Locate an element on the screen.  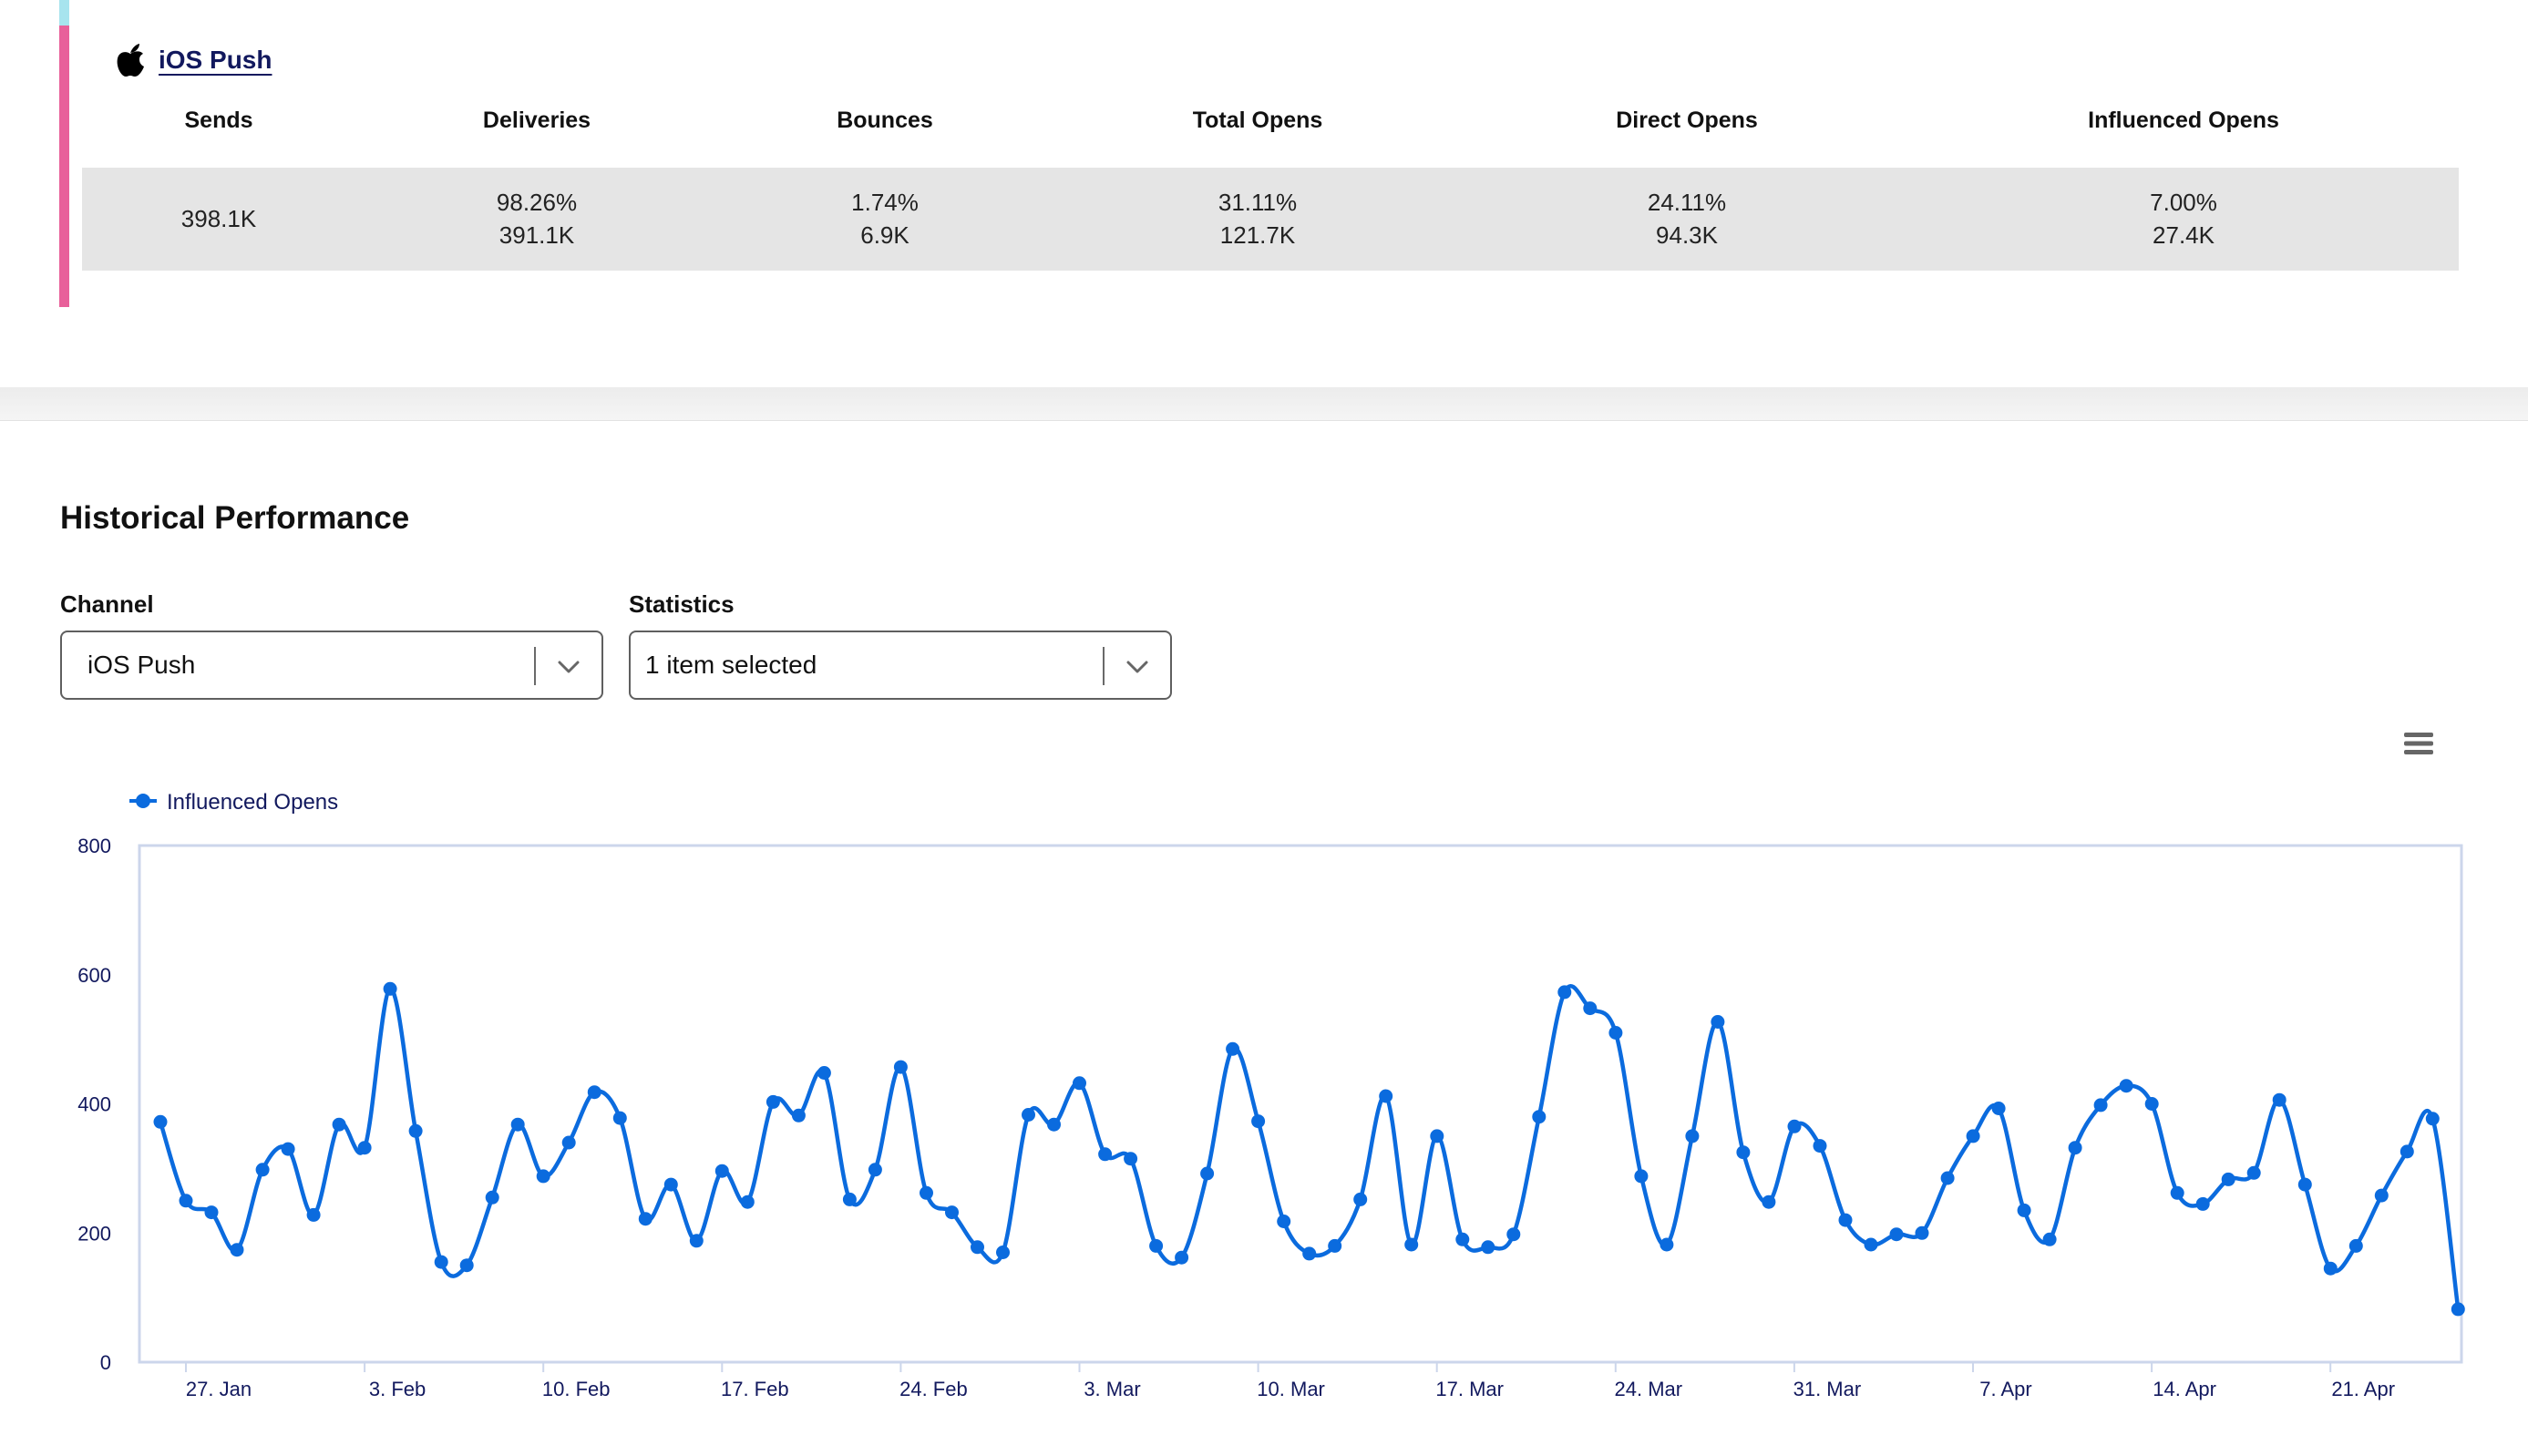
y-tick-label: 200 is located at coordinates (94, 1233).